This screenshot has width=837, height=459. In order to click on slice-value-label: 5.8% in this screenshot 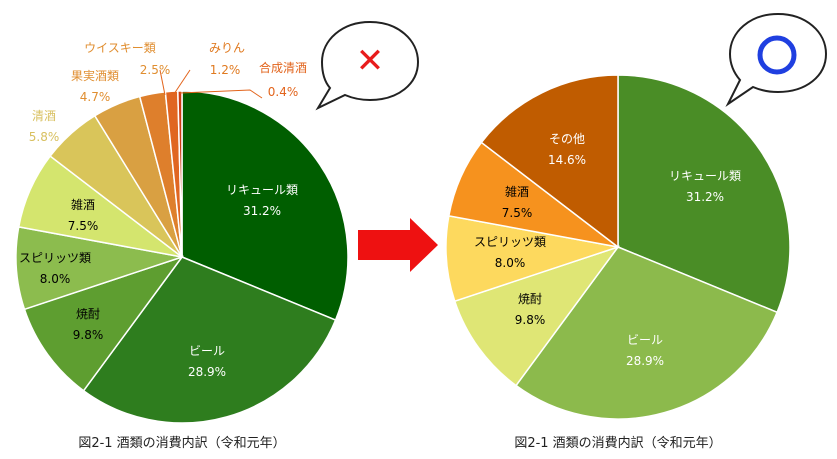, I will do `click(44, 137)`.